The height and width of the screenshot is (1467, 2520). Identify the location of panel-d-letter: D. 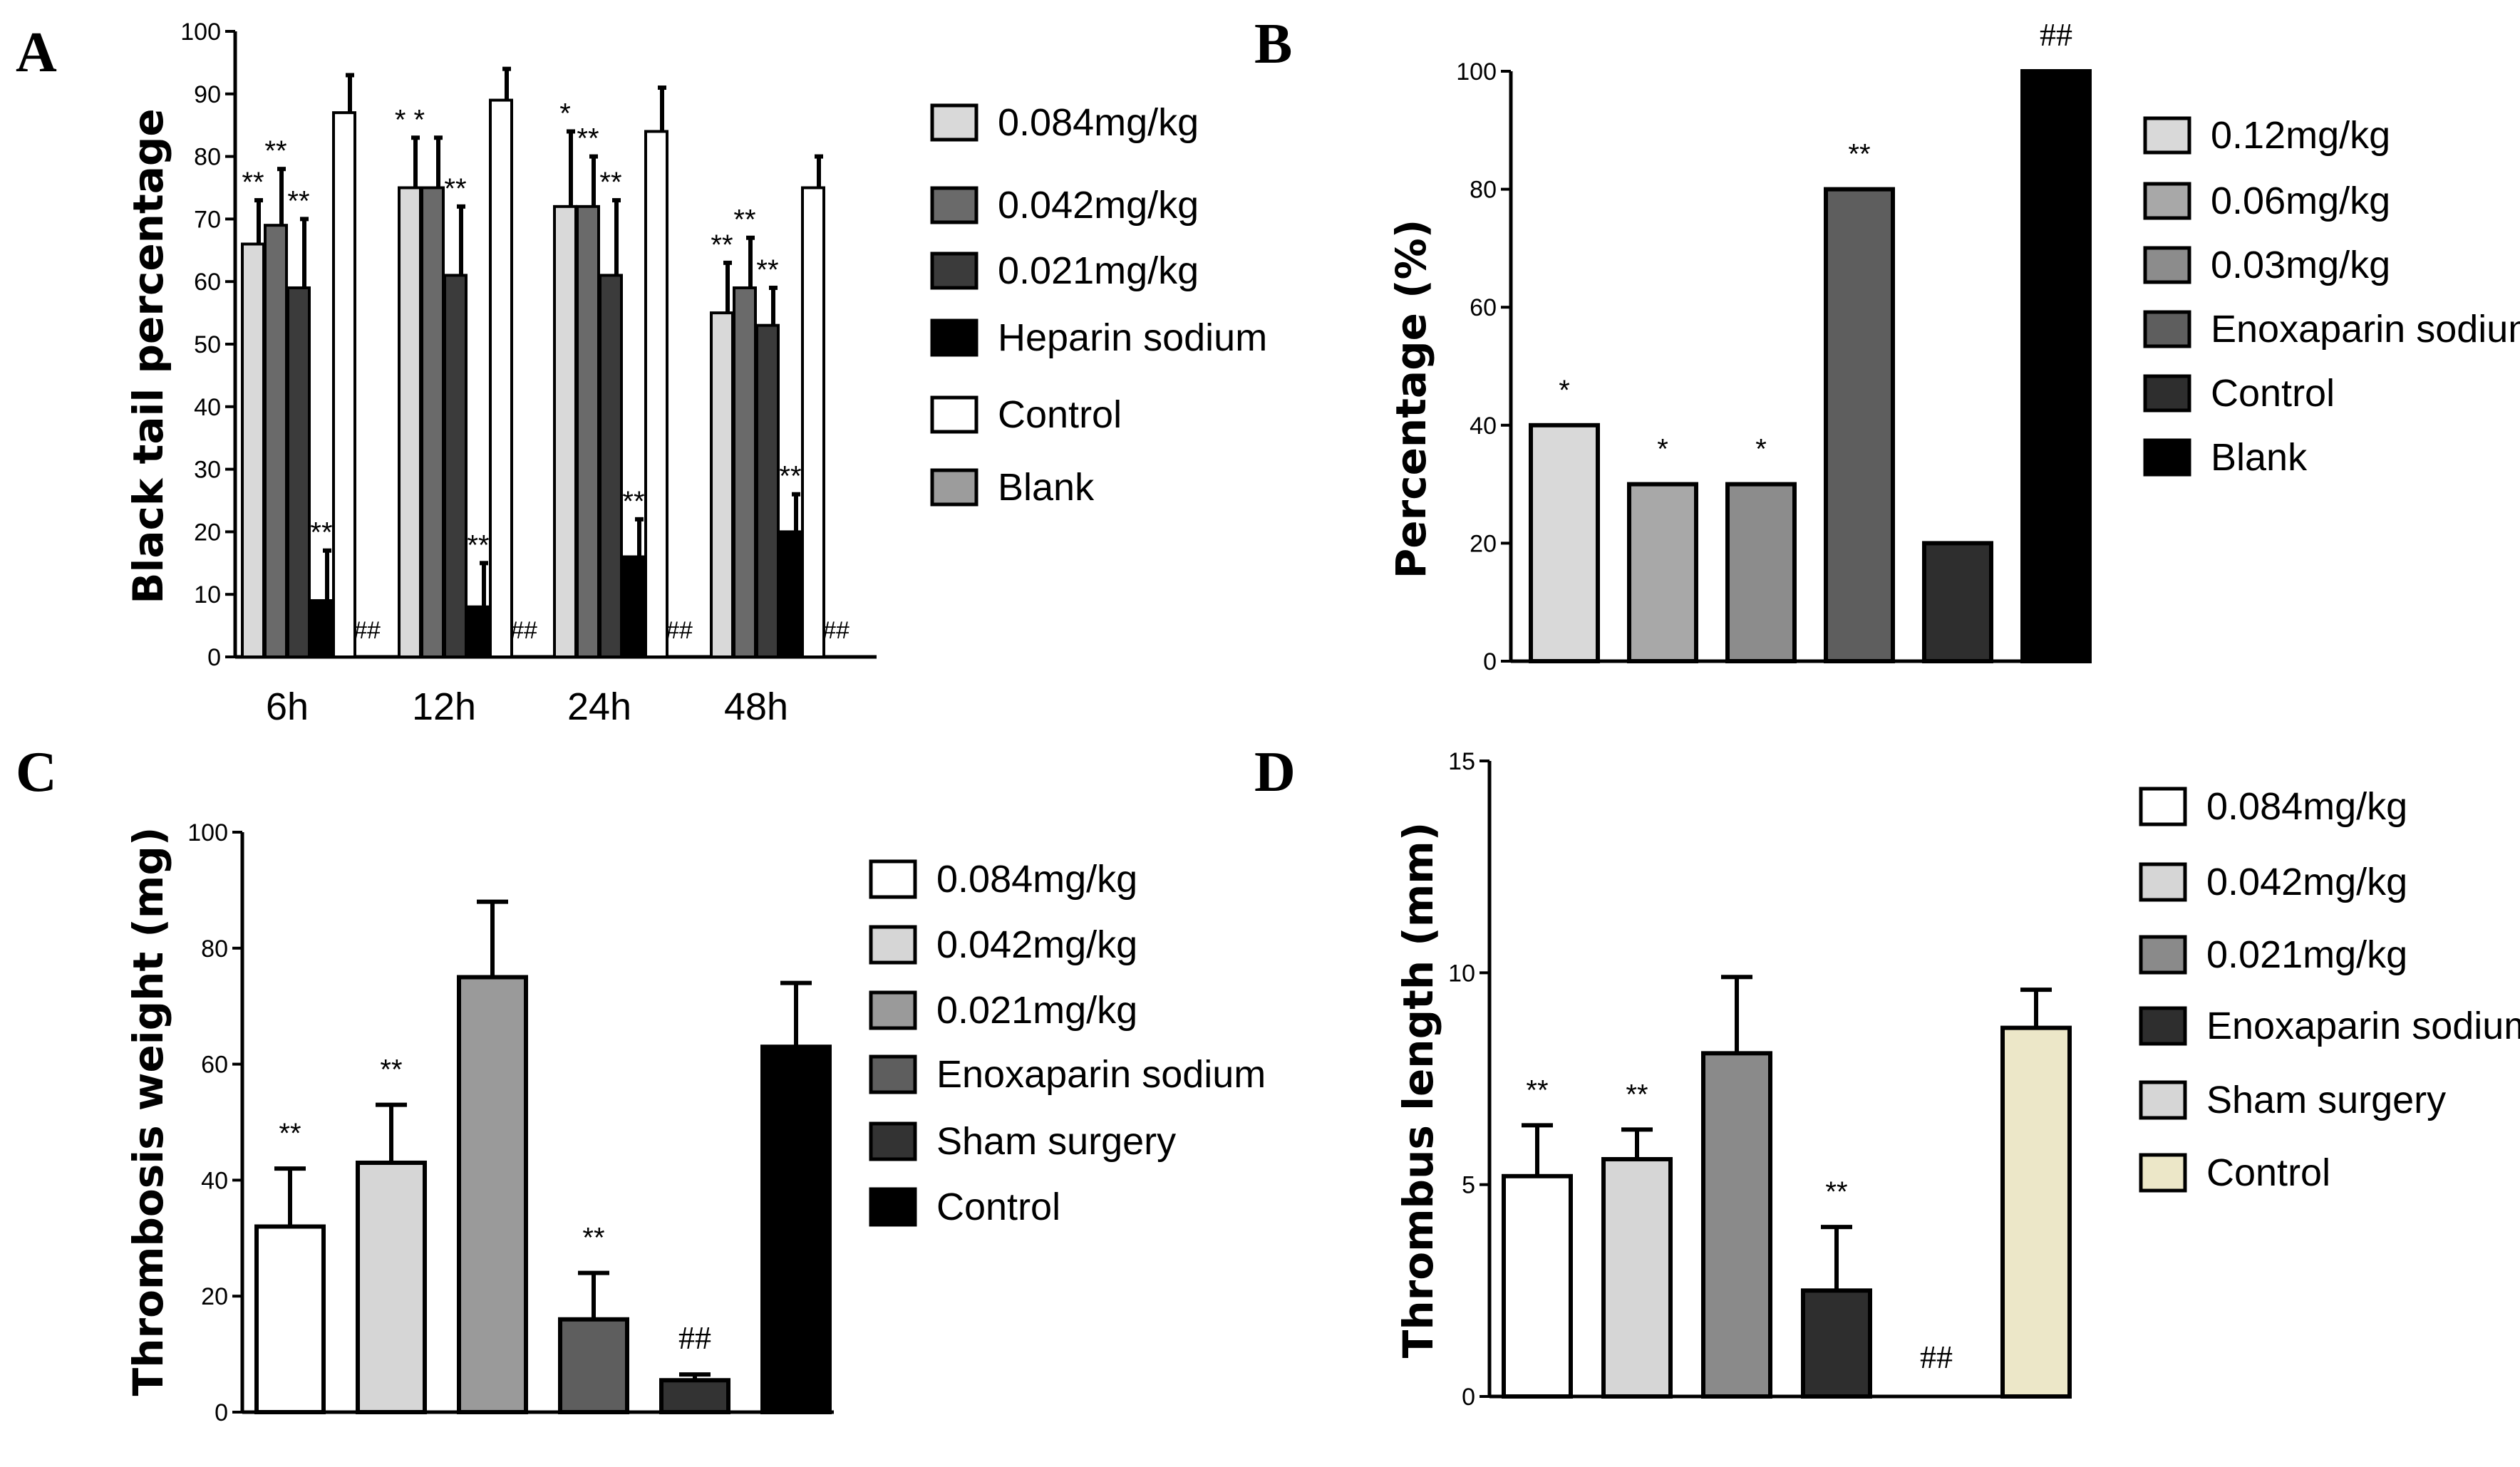
(1275, 772).